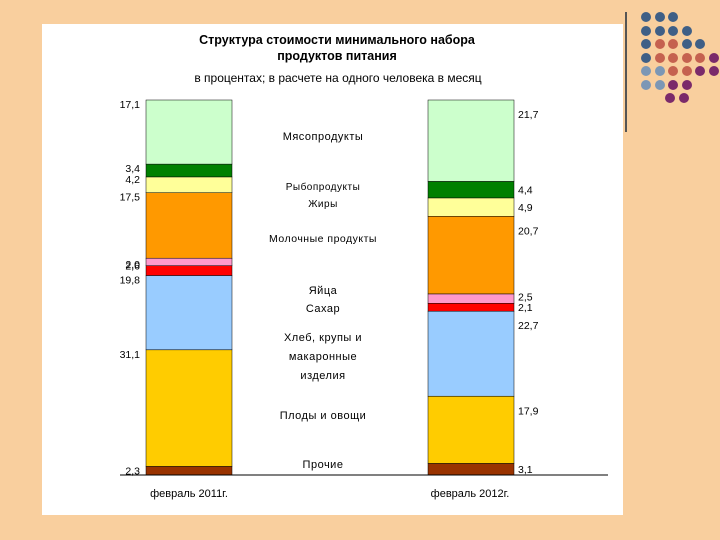 Image resolution: width=720 pixels, height=540 pixels. Describe the element at coordinates (130, 198) in the screenshot. I see `data-label: 17,5` at that location.